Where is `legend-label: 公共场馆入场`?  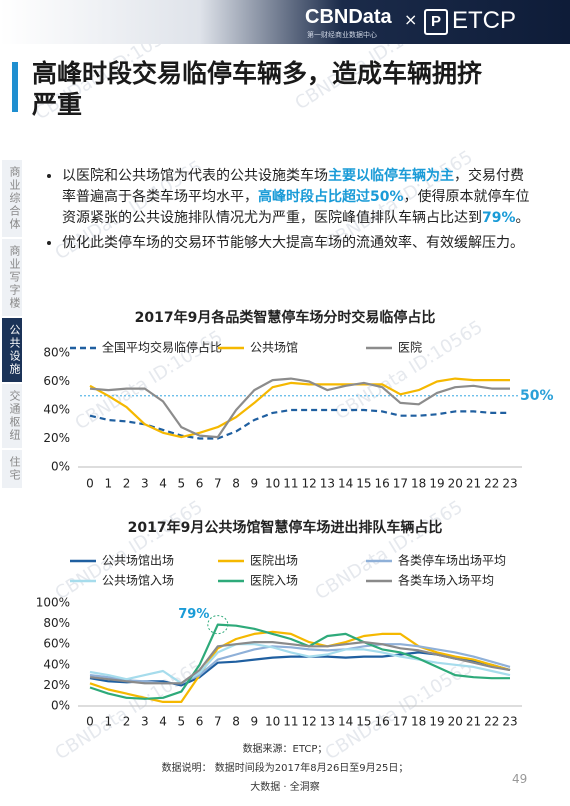
legend-label: 公共场馆入场 is located at coordinates (138, 580).